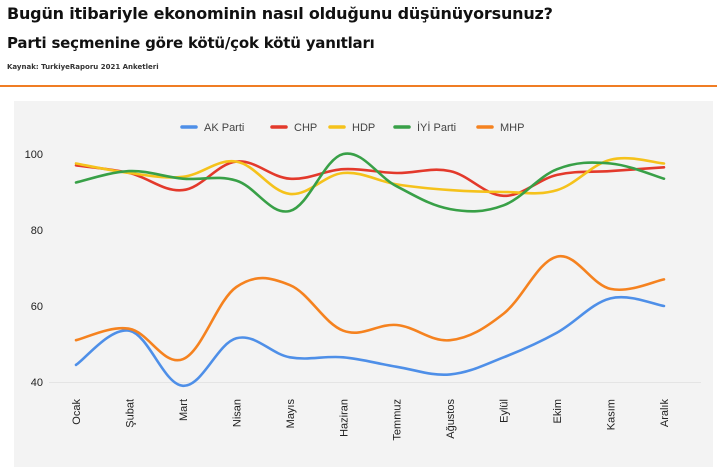 The image size is (717, 467). I want to click on legend-label: HDP, so click(363, 128).